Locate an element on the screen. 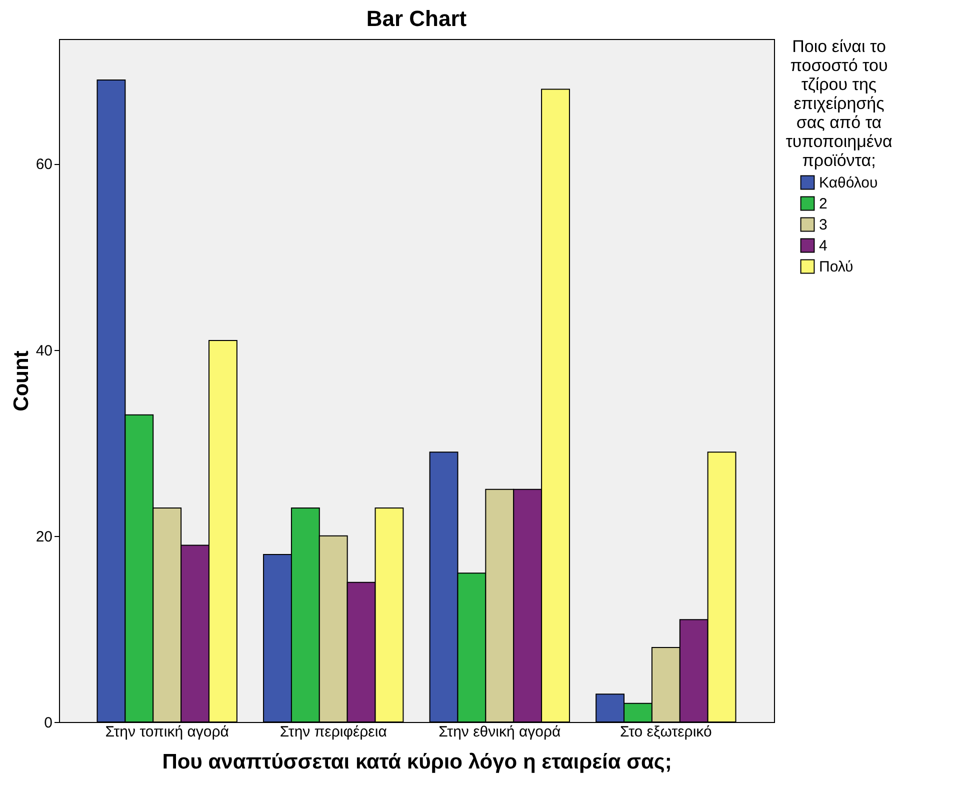  x-tick-label: Στην περιφέρεια is located at coordinates (334, 732).